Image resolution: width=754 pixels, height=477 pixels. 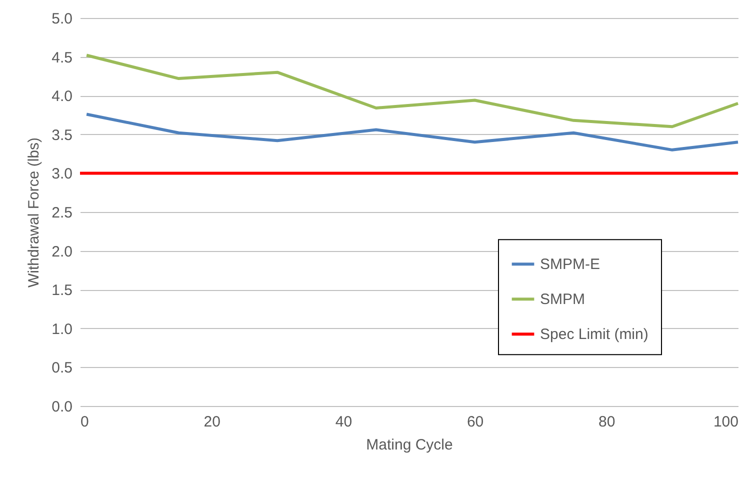 I want to click on x-tick-label: 80, so click(x=607, y=422).